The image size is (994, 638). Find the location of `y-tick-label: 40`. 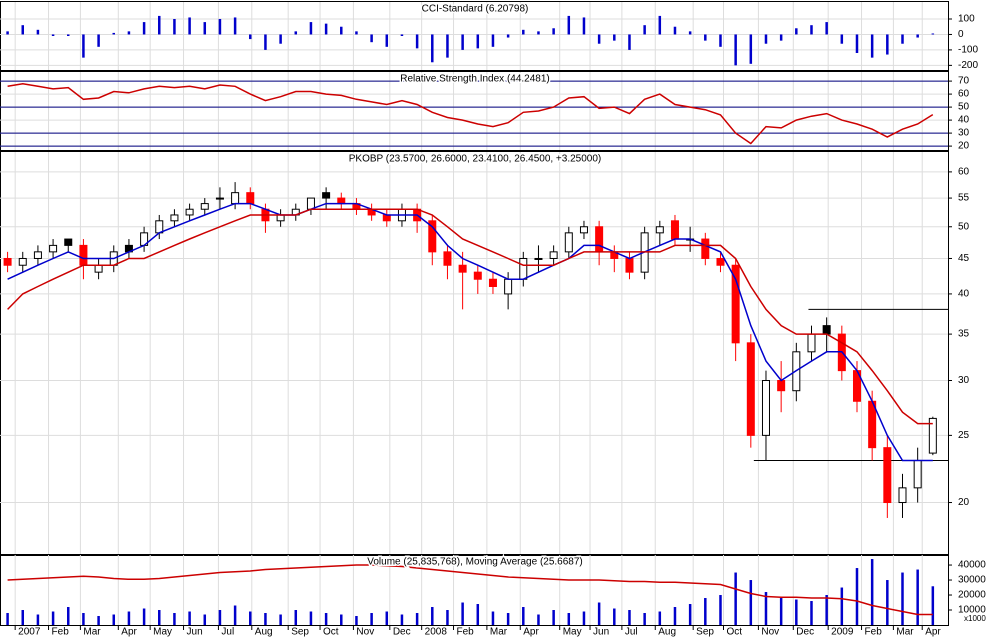

y-tick-label: 40 is located at coordinates (964, 294).